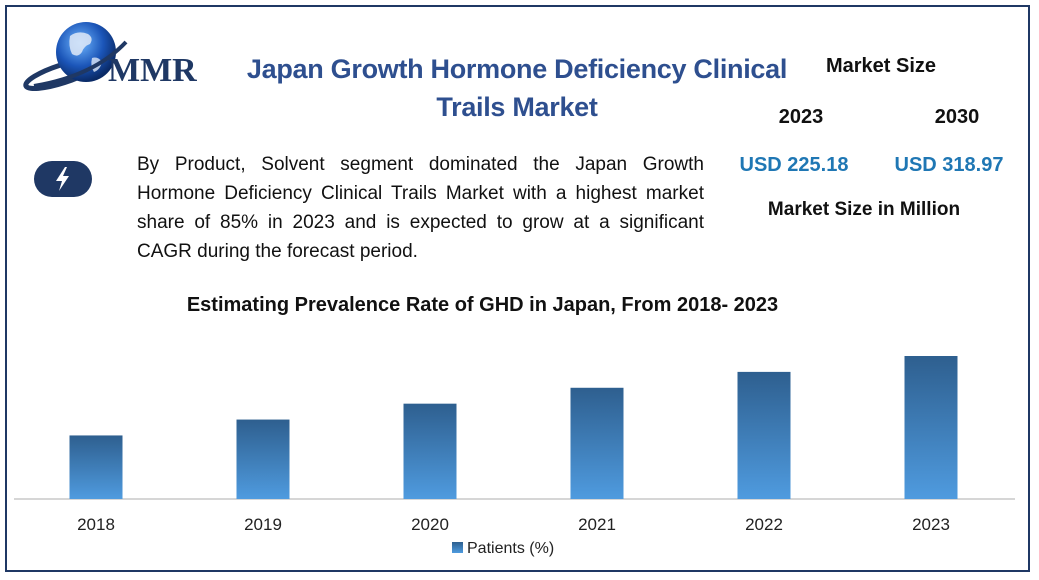 The height and width of the screenshot is (580, 1039). I want to click on x-tick-2023: 2023, so click(931, 524).